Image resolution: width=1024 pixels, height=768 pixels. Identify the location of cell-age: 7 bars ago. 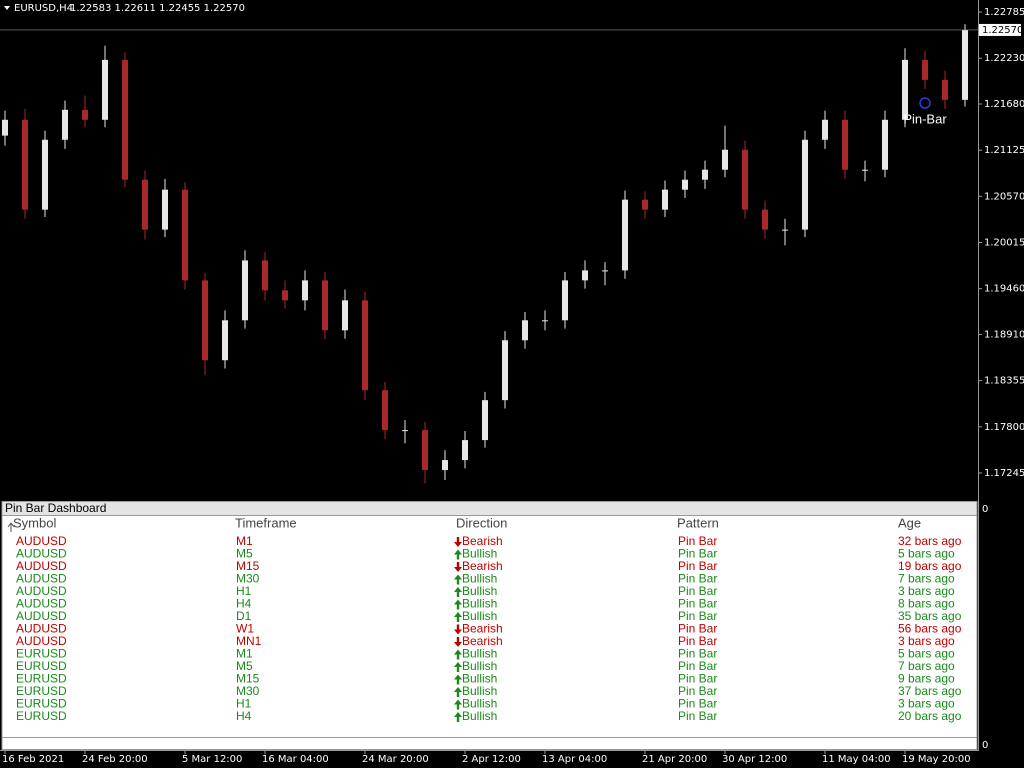
(926, 666).